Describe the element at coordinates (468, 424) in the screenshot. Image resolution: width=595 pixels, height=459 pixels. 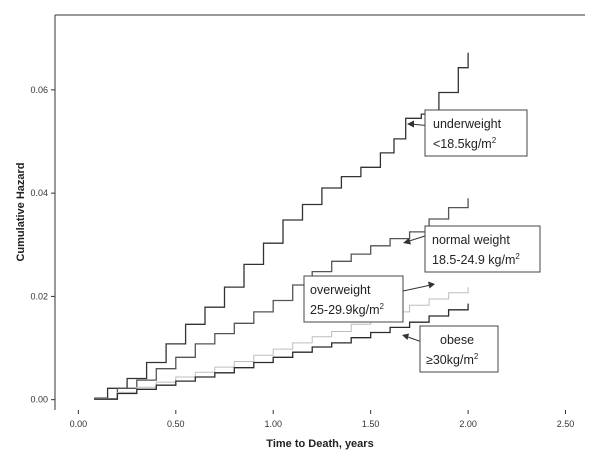
I see `x-tick-label: 2.00` at that location.